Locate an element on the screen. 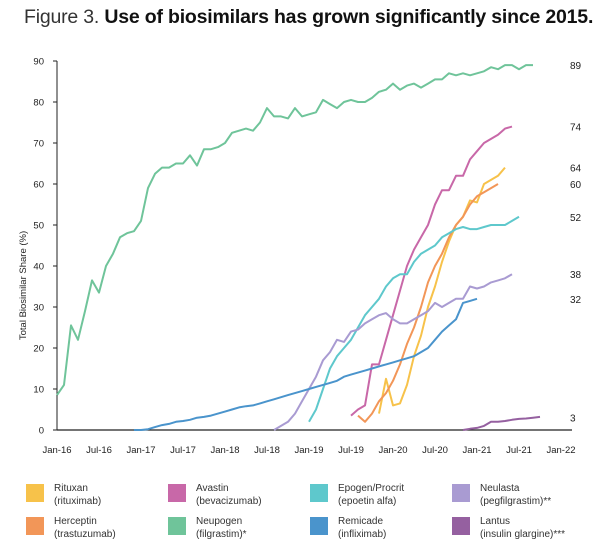 Image resolution: width=600 pixels, height=552 pixels. legend-label: Neupogen (filgrastim)* is located at coordinates (221, 528).